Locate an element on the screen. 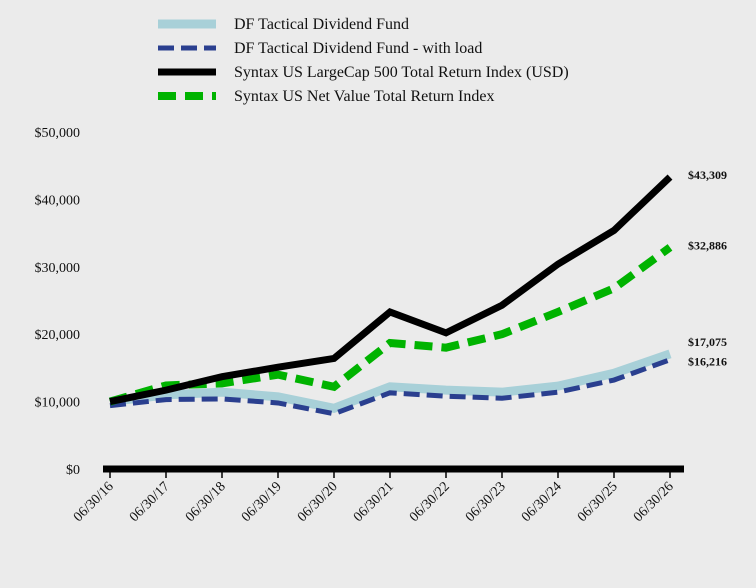  y-tick-label: $40,000 is located at coordinates (58, 200).